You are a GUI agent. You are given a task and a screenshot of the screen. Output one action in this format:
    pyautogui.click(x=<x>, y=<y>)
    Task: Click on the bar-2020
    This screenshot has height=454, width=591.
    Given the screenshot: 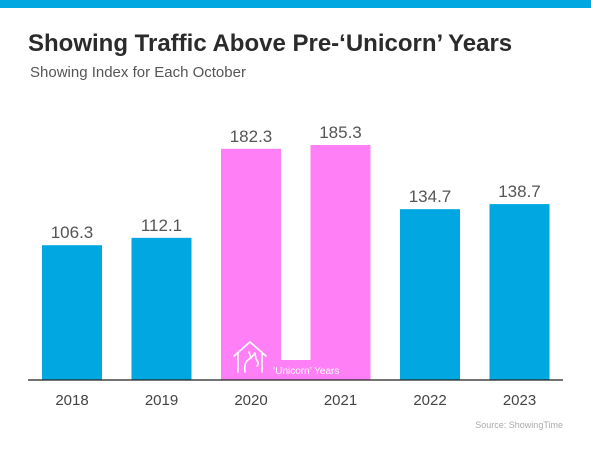 What is the action you would take?
    pyautogui.click(x=251, y=264)
    